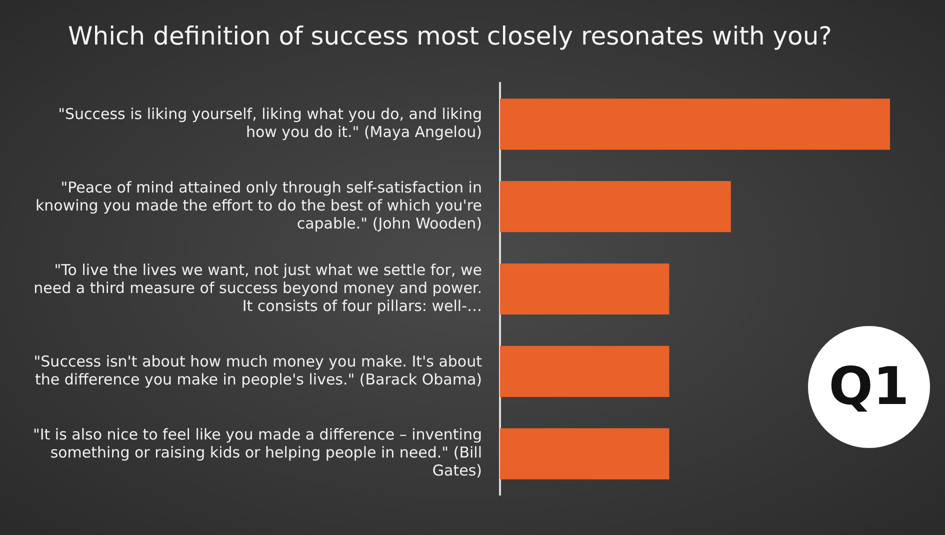  What do you see at coordinates (257, 453) in the screenshot?
I see `y-tick-label: "It is also nice to feel like you made a difference – inventing something or raising kids or helping people in need." (Bill Gates)` at bounding box center [257, 453].